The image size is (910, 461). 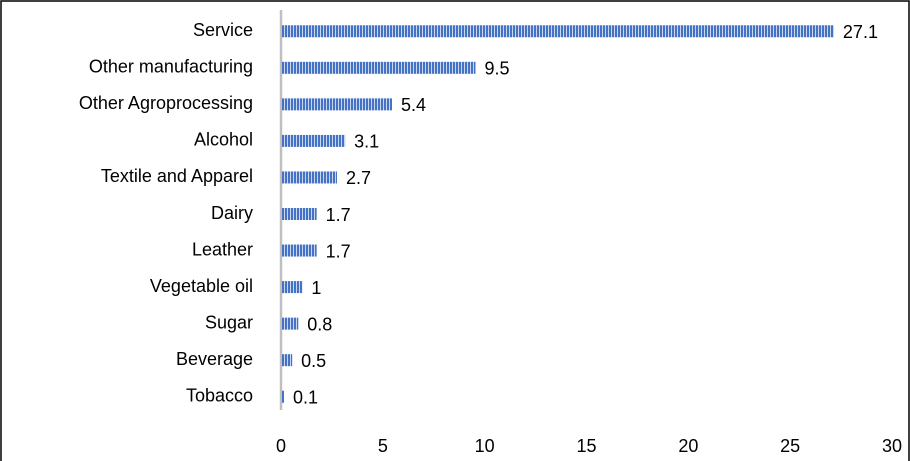 What do you see at coordinates (316, 288) in the screenshot?
I see `data-label: 1` at bounding box center [316, 288].